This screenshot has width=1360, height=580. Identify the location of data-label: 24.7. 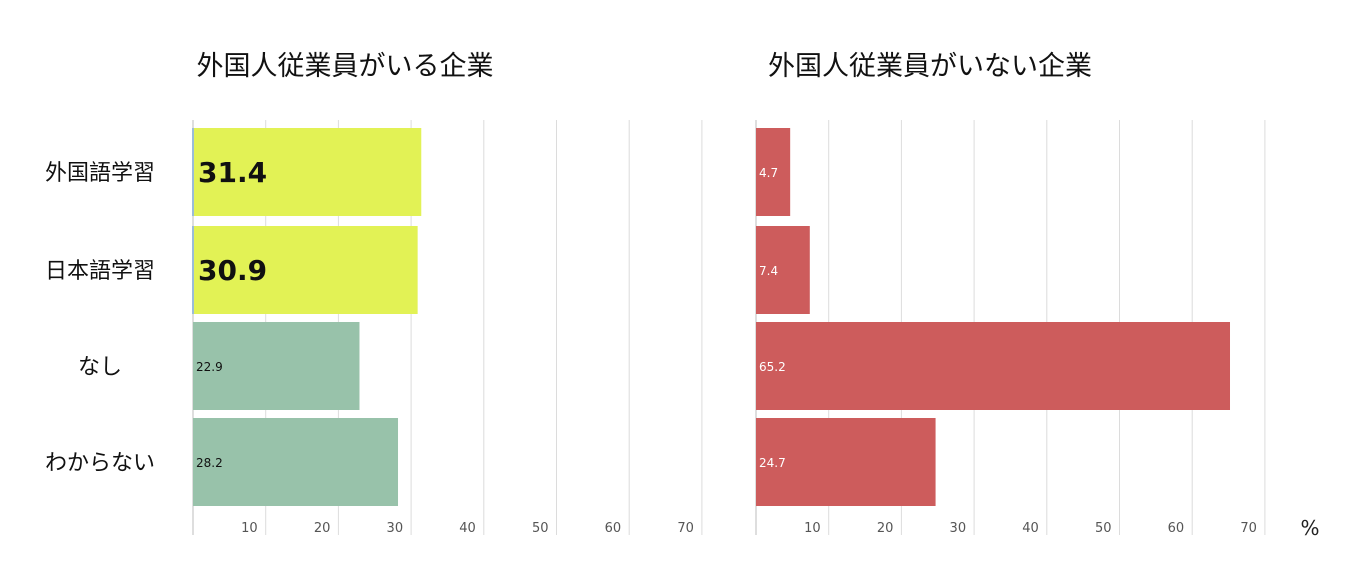
(772, 463).